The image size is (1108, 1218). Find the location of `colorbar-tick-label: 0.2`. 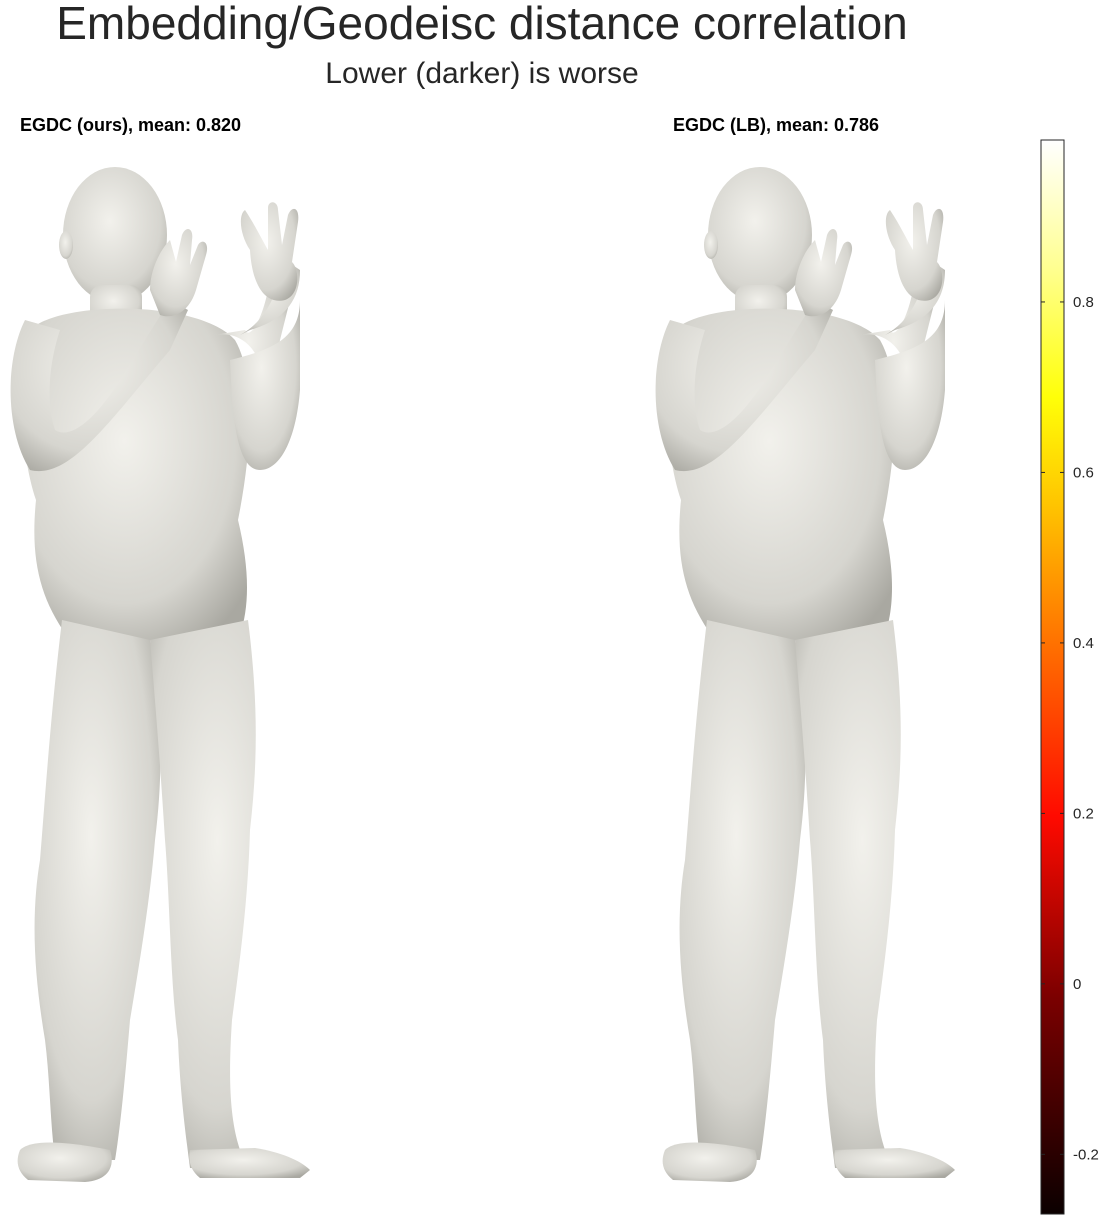

colorbar-tick-label: 0.2 is located at coordinates (1083, 813).